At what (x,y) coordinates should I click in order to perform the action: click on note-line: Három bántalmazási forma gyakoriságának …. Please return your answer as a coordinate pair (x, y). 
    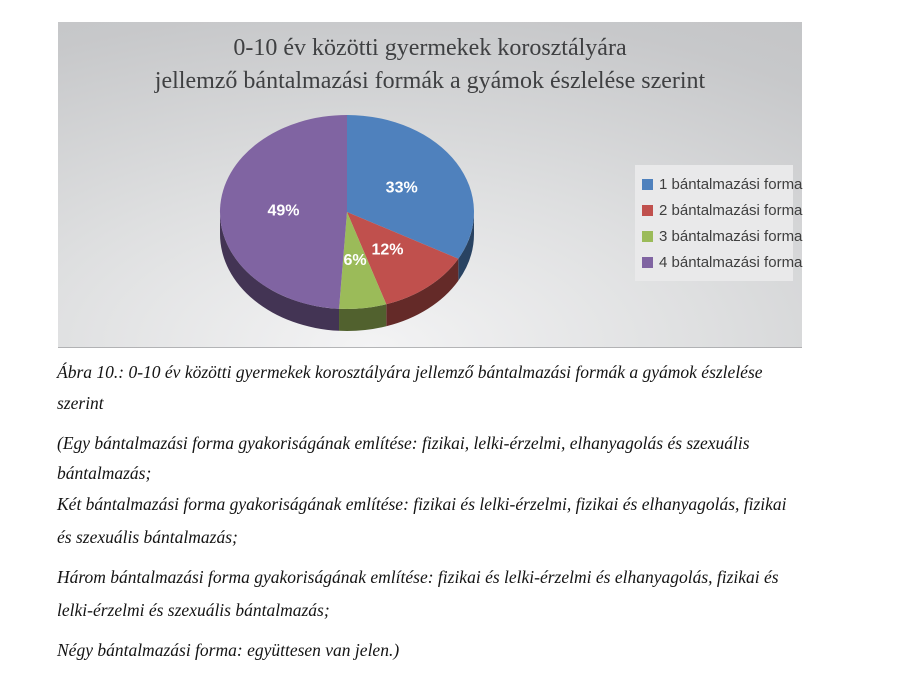
    Looking at the image, I should click on (418, 577).